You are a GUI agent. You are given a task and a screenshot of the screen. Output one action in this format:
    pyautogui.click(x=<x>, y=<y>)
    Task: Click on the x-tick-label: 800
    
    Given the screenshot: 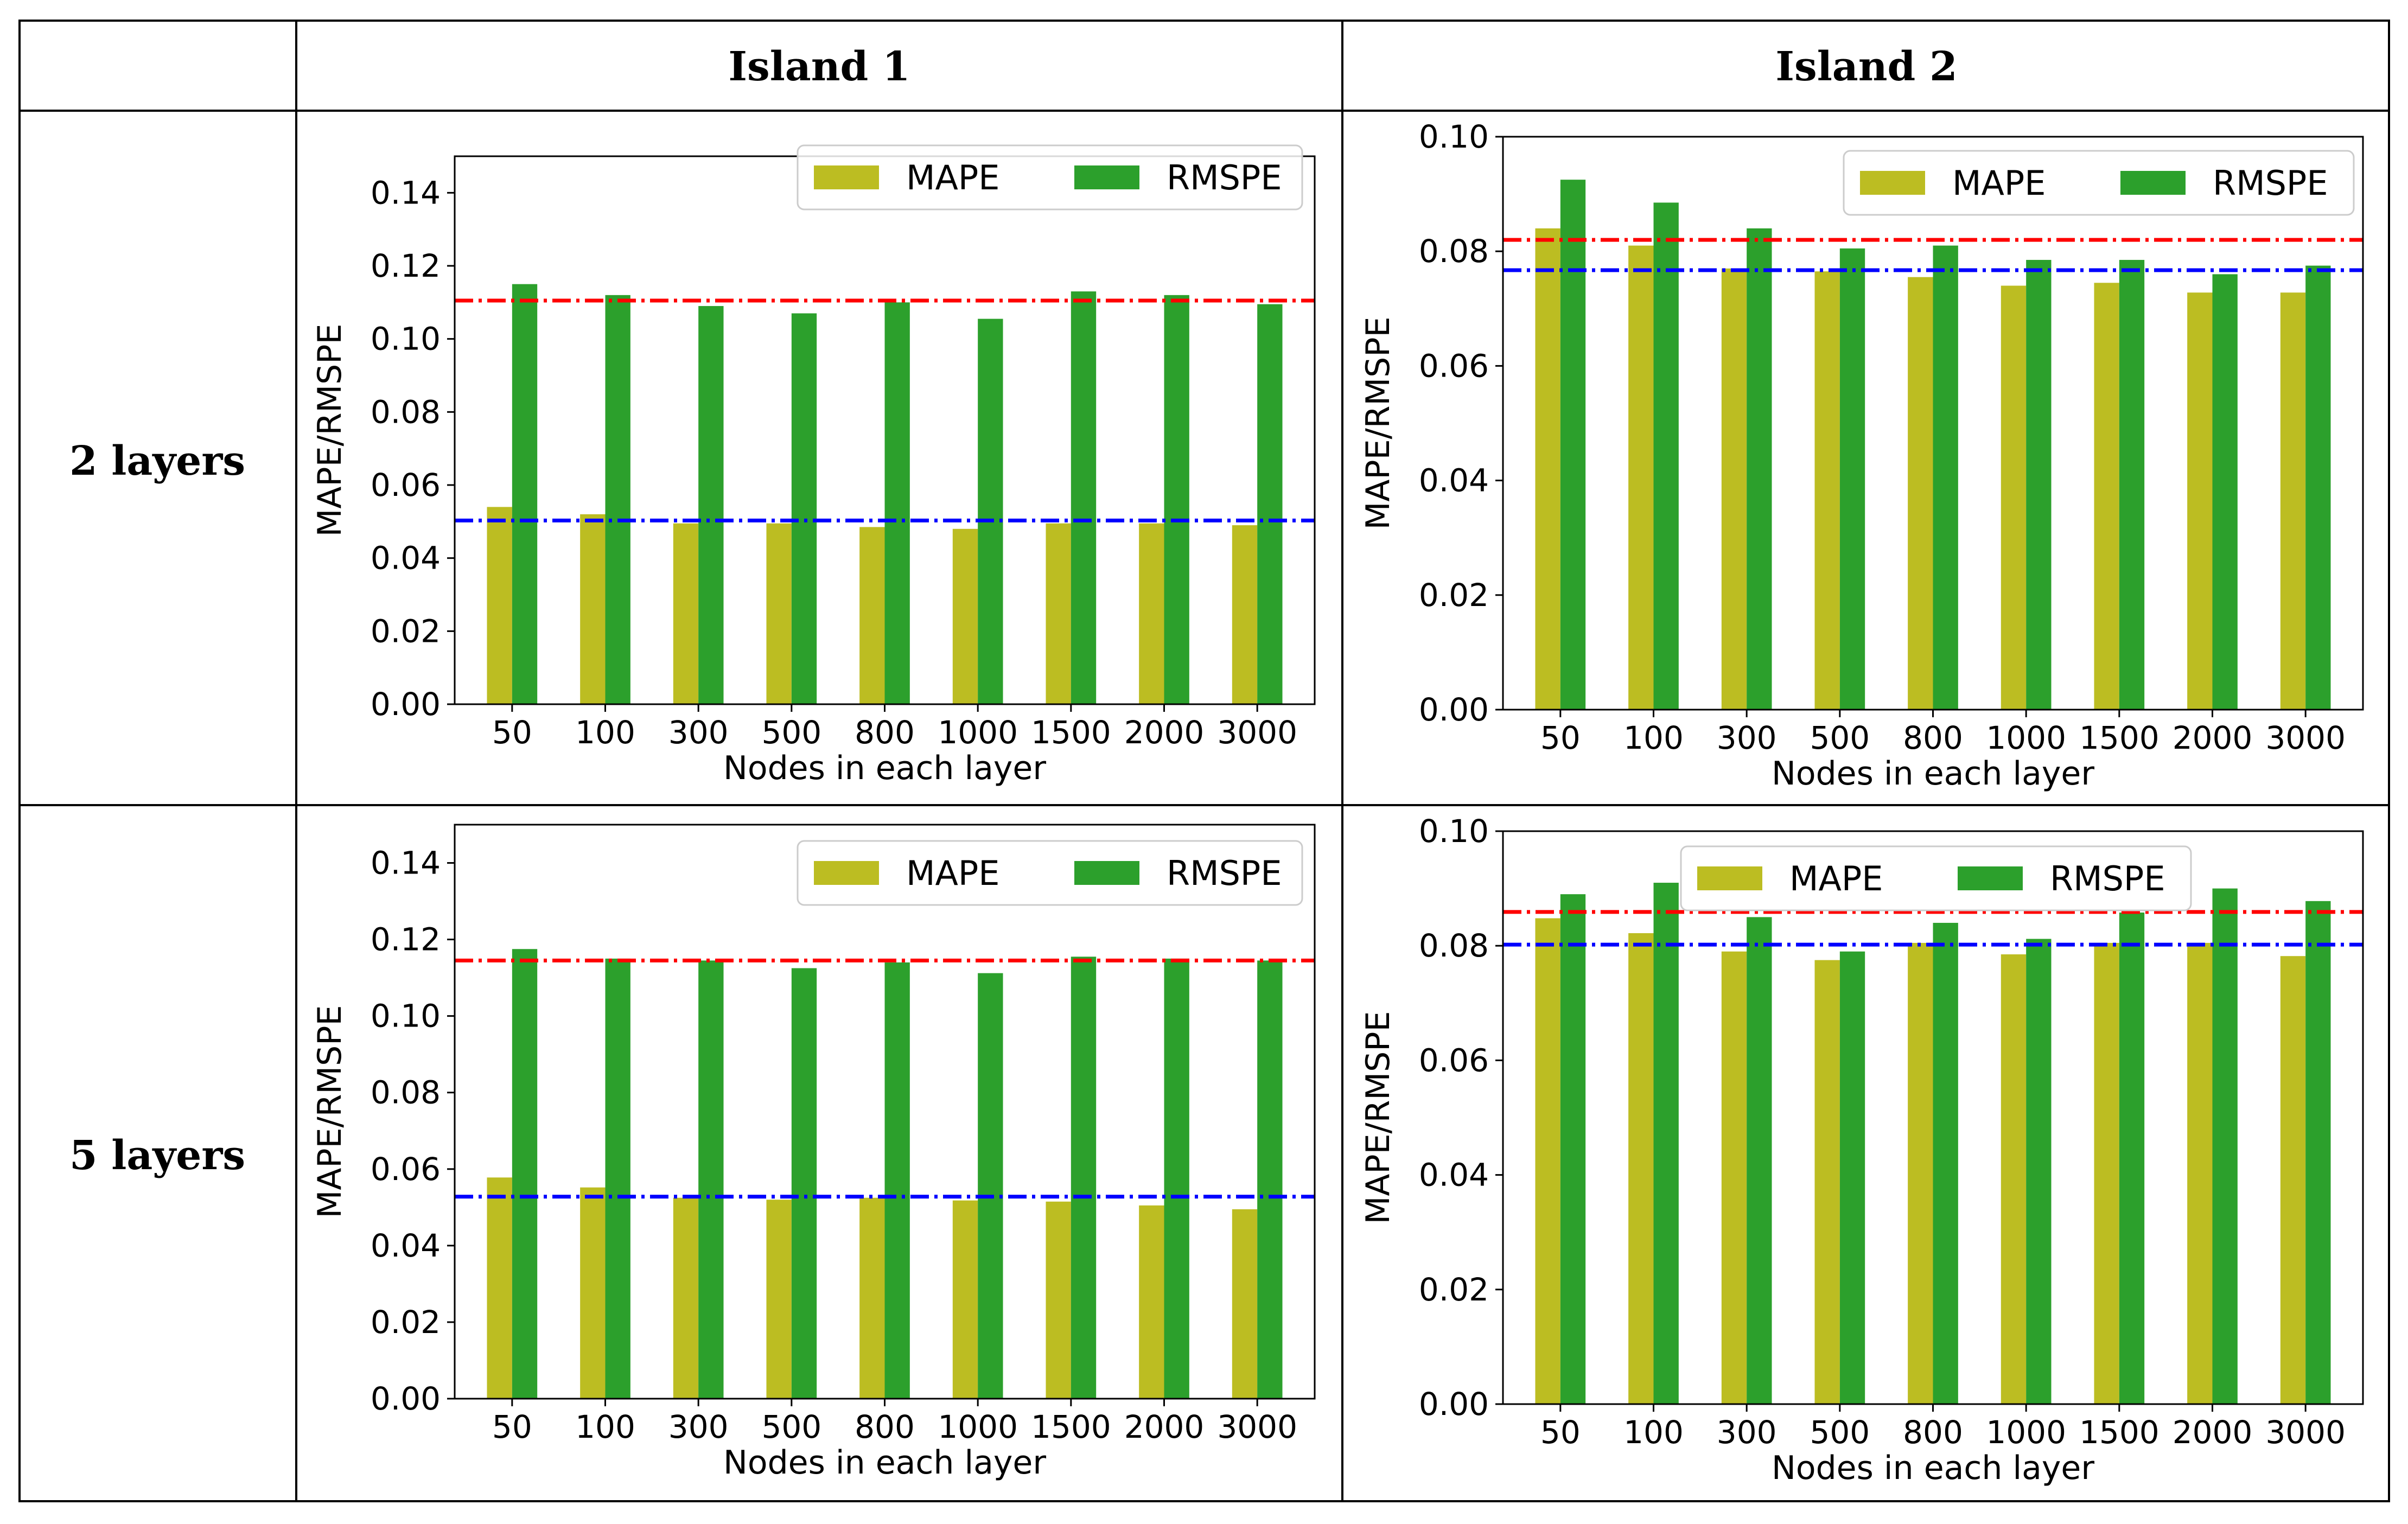 What is the action you would take?
    pyautogui.click(x=1933, y=737)
    